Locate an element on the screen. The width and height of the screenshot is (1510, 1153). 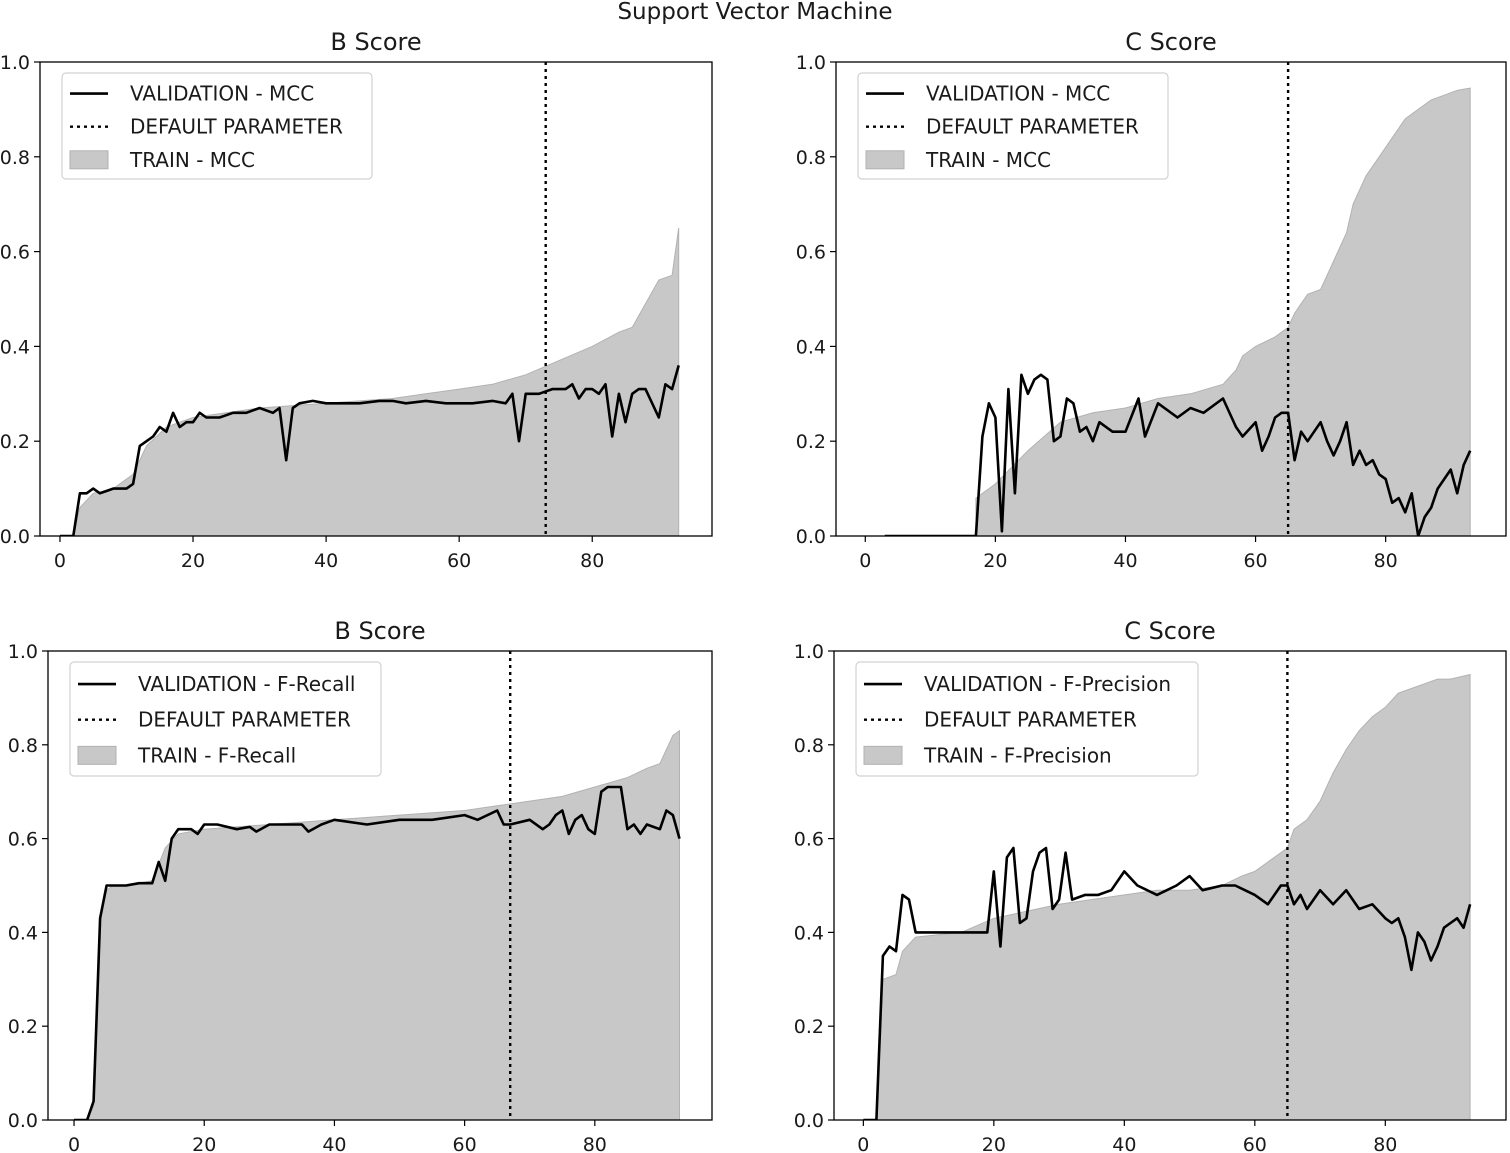
legend-label: VALIDATION - F-Recall is located at coordinates (246, 684).